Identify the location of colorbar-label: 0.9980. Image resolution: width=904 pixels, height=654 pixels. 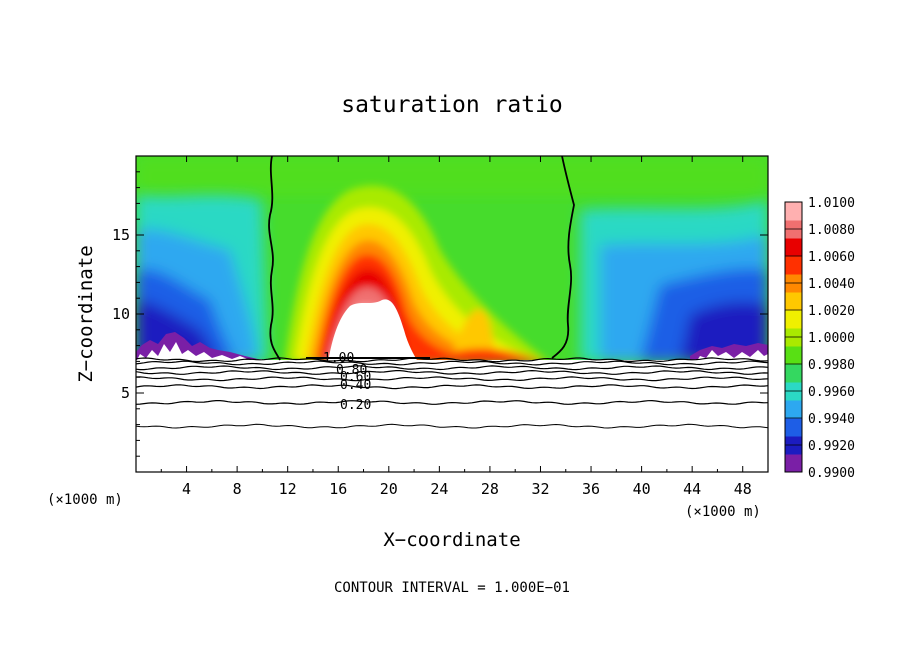
(831, 365).